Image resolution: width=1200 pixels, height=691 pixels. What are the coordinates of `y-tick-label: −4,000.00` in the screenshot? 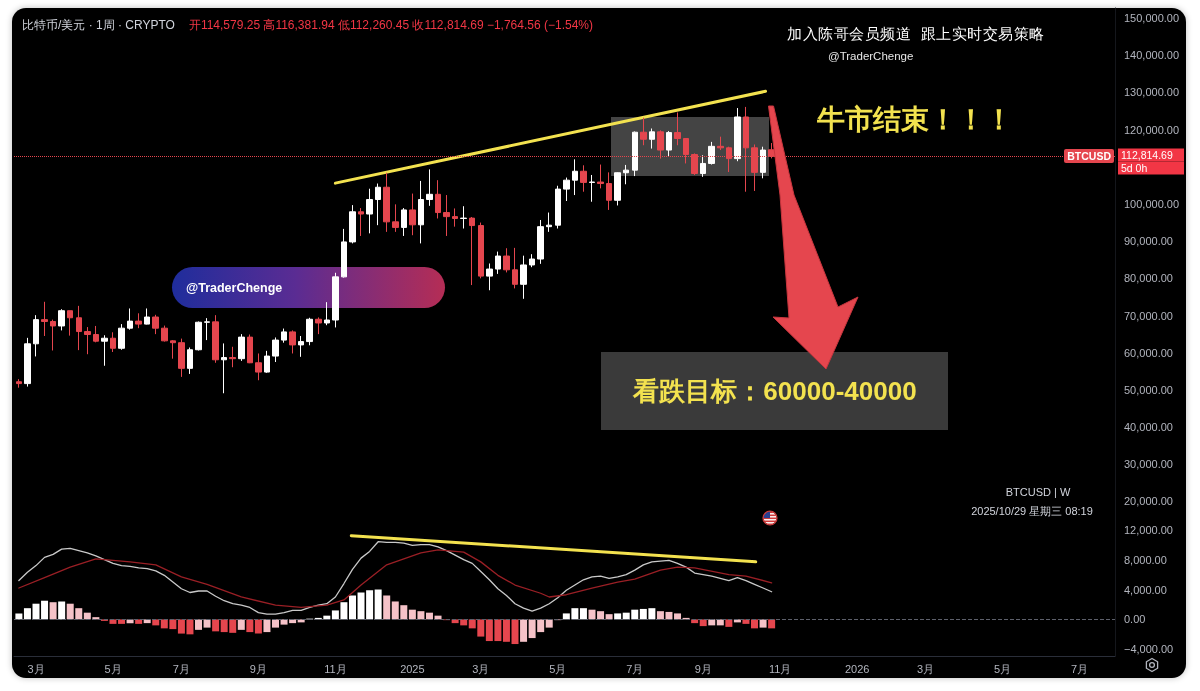 It's located at (1149, 649).